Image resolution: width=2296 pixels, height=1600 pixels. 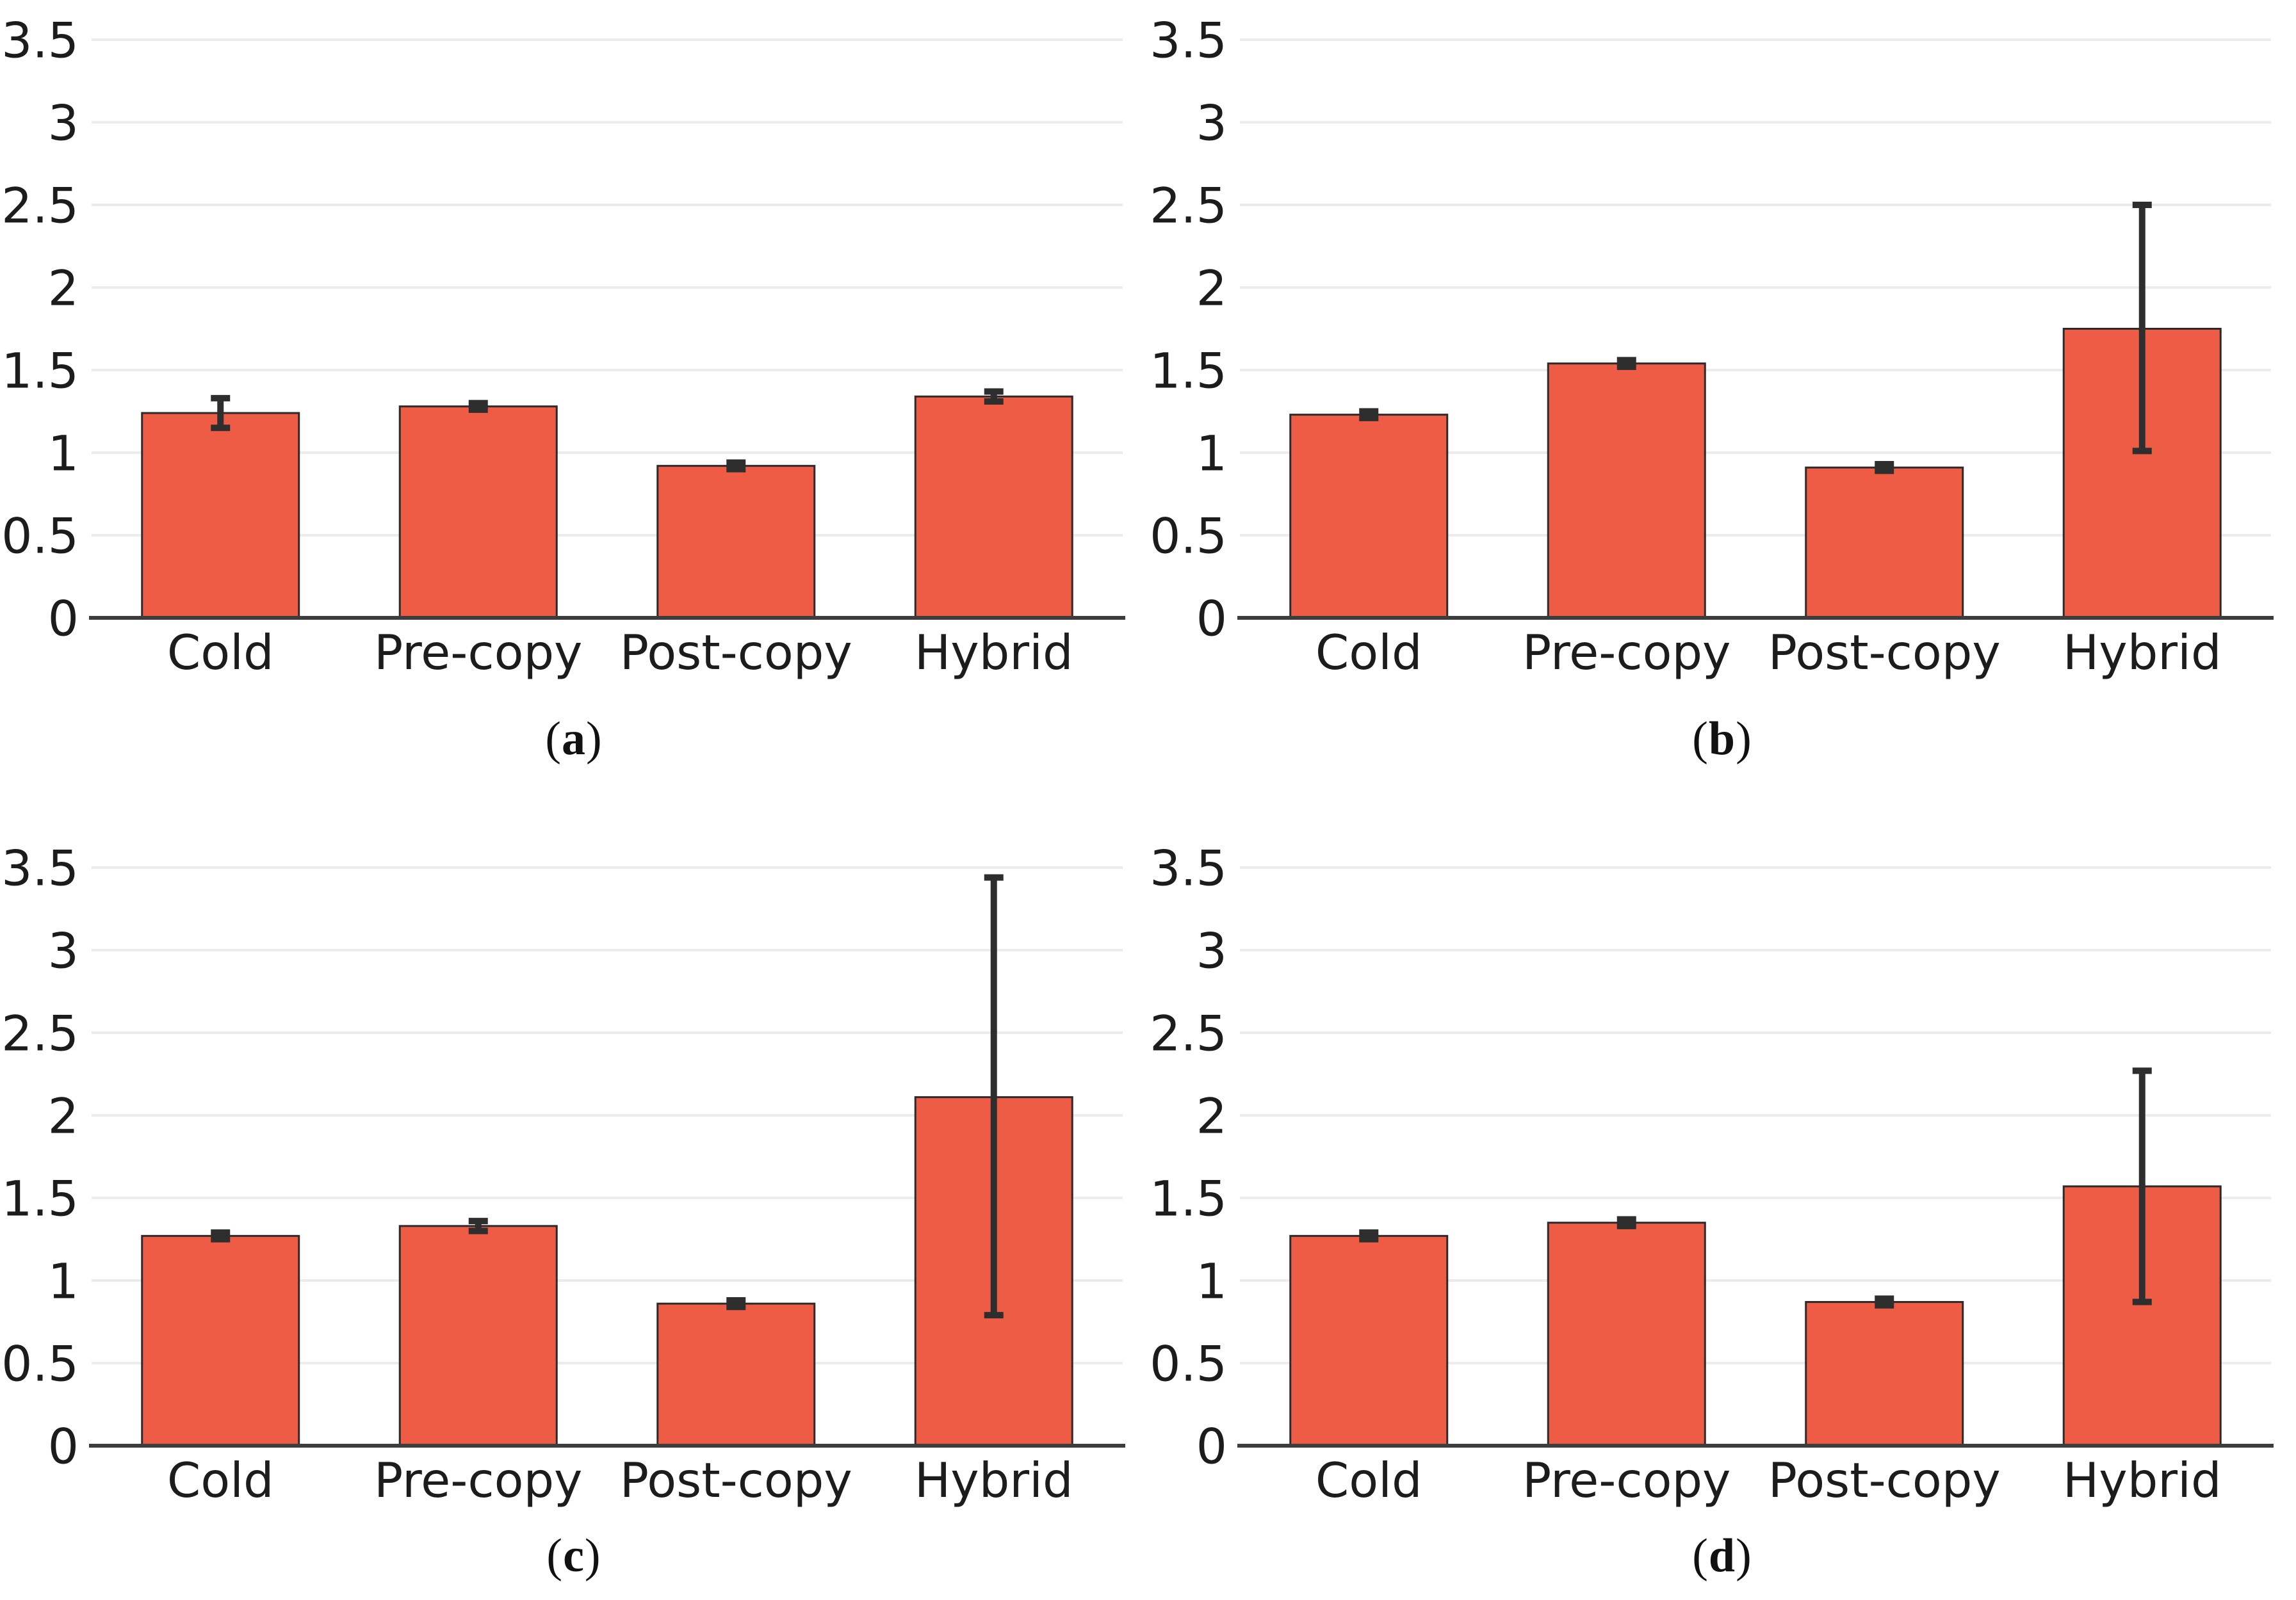 I want to click on caption-d: (d), so click(x=1722, y=1556).